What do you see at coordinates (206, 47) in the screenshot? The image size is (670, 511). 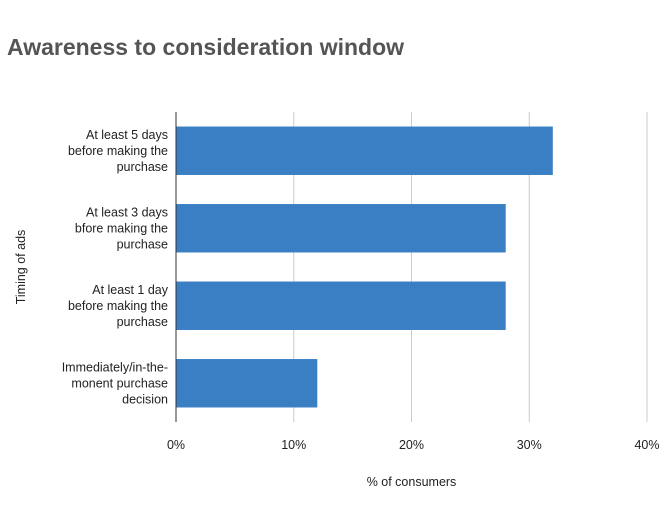 I see `chart-title: Awareness to consideration window` at bounding box center [206, 47].